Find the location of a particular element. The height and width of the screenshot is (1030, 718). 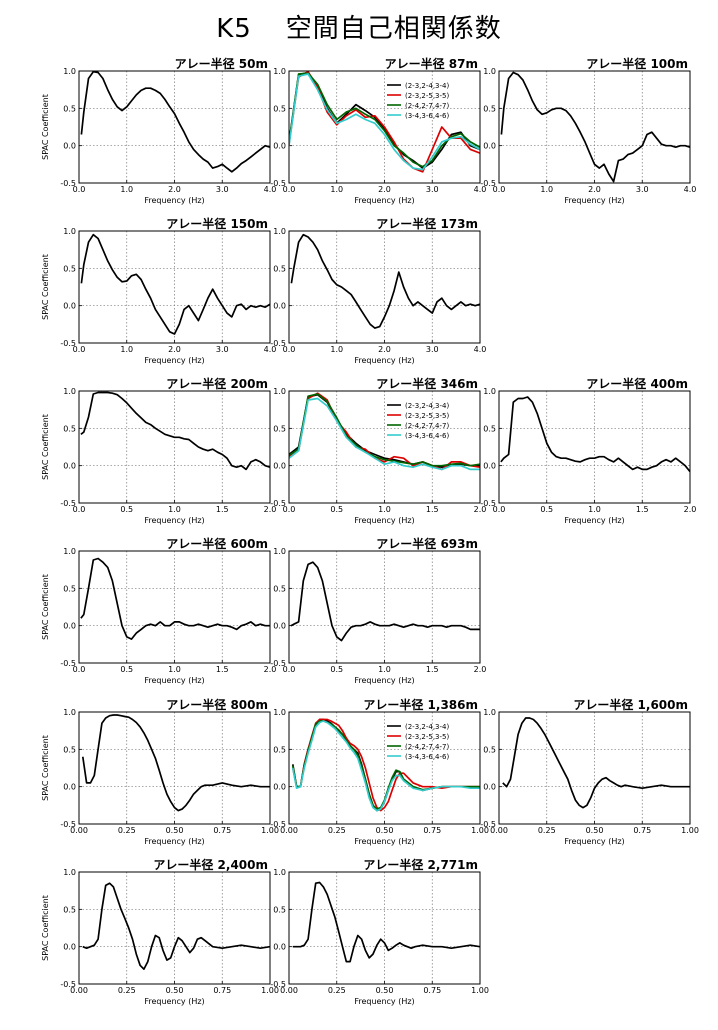

panel-title: アレー半径 1,600m is located at coordinates (630, 704).